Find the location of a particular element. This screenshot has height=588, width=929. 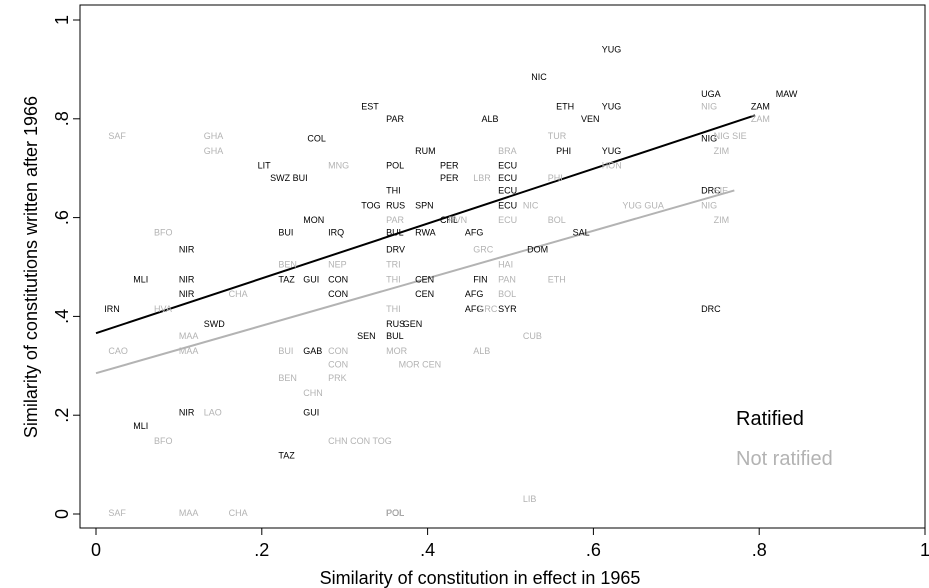

point-not-ratified: MNG is located at coordinates (338, 166).